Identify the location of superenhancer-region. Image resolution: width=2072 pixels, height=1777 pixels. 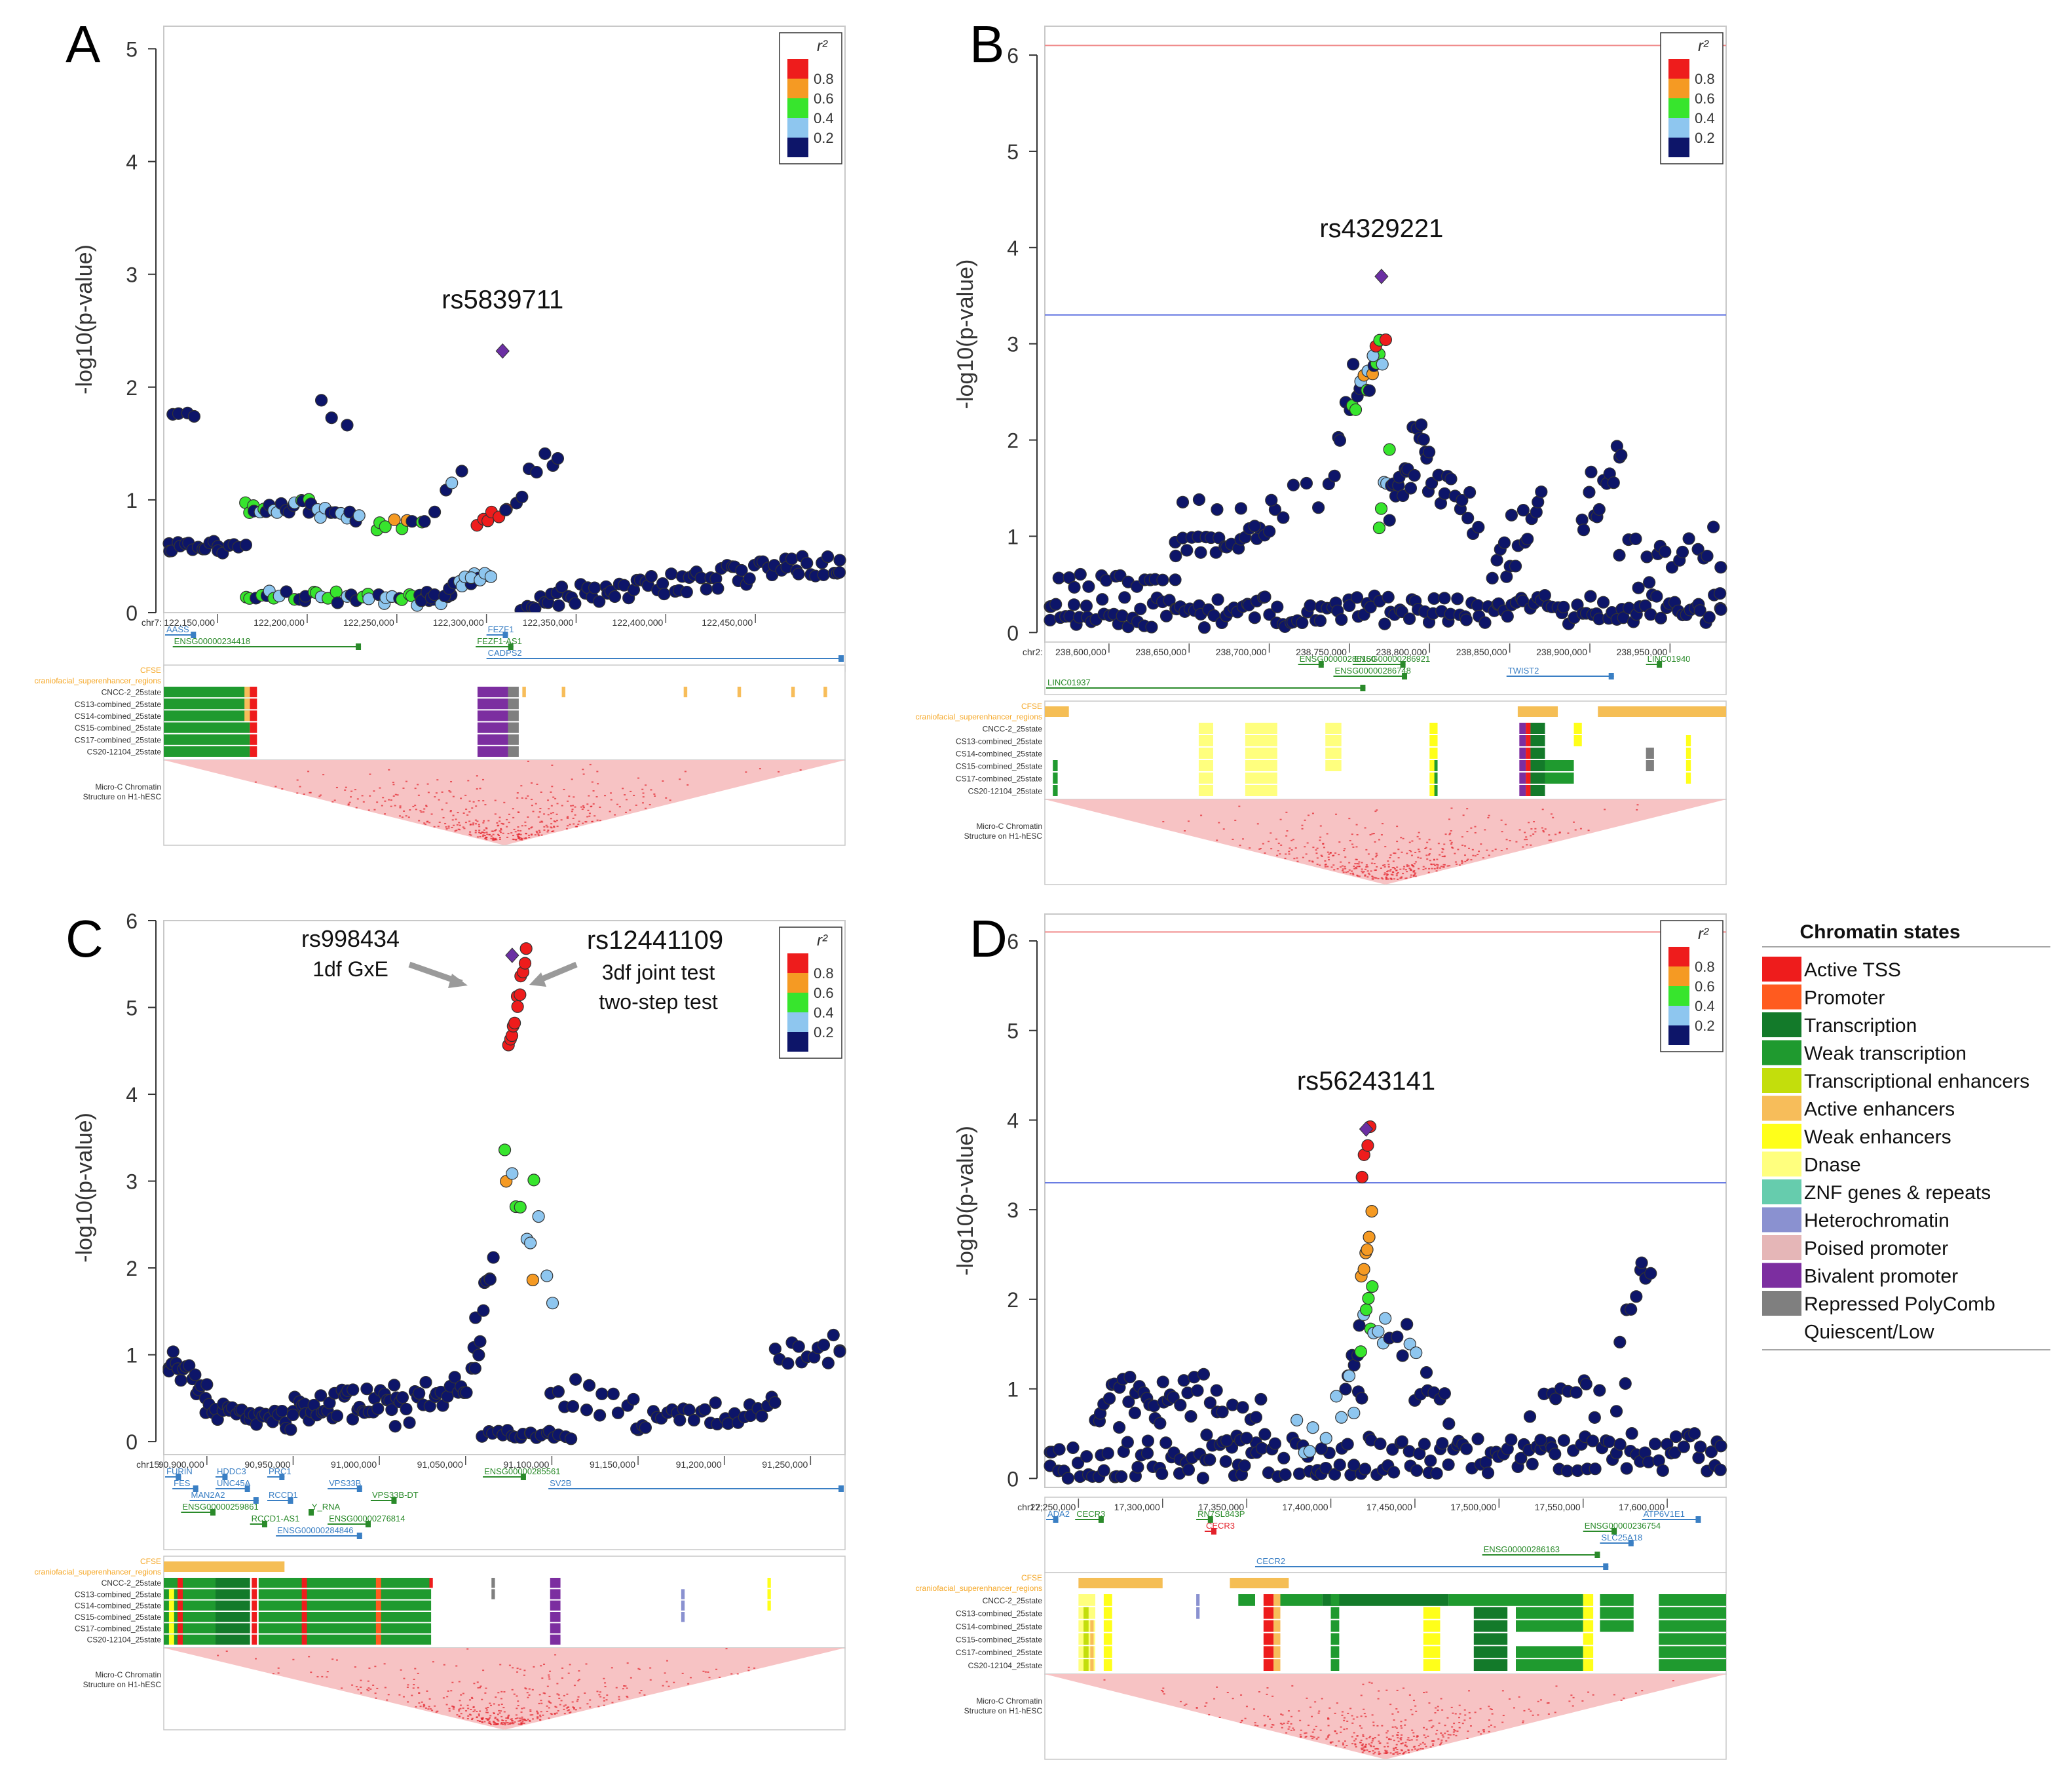
(1537, 712).